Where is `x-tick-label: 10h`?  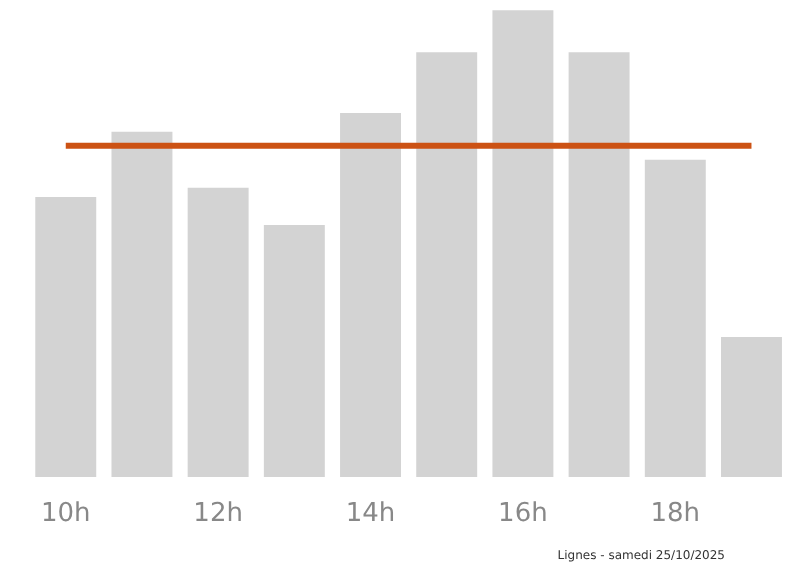 x-tick-label: 10h is located at coordinates (65, 514).